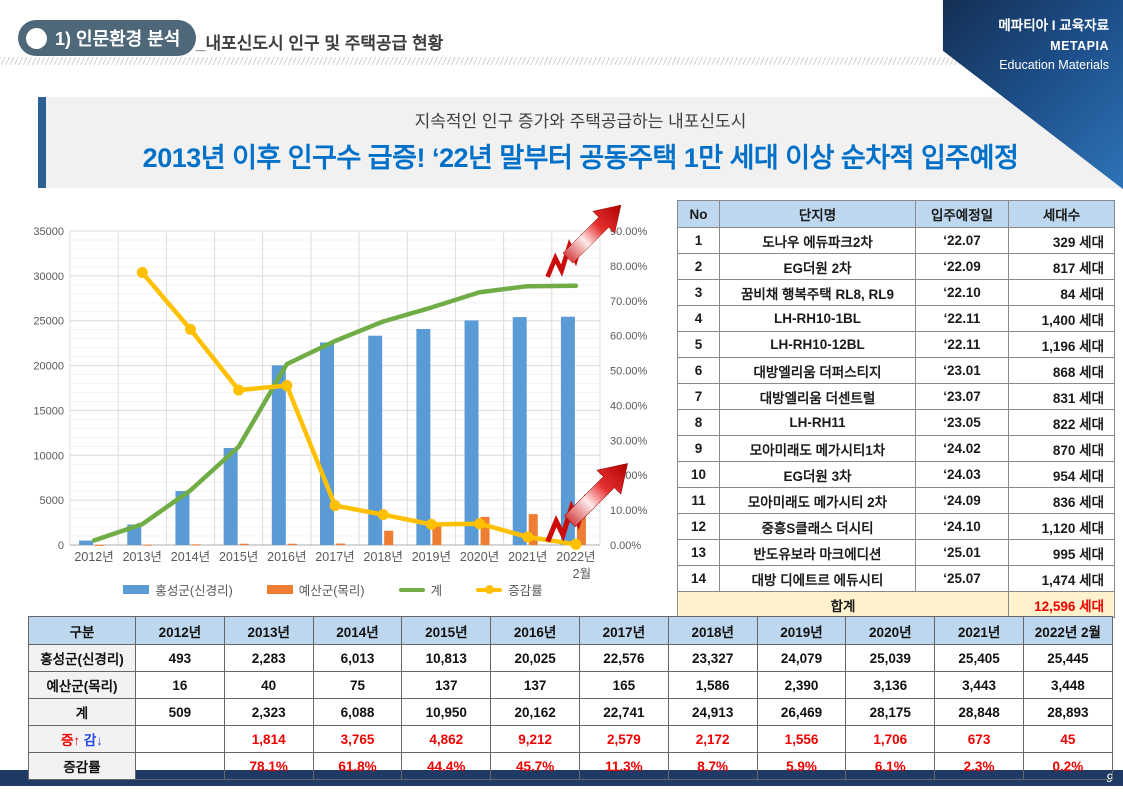  I want to click on table-cell: ‘23.05, so click(962, 422).